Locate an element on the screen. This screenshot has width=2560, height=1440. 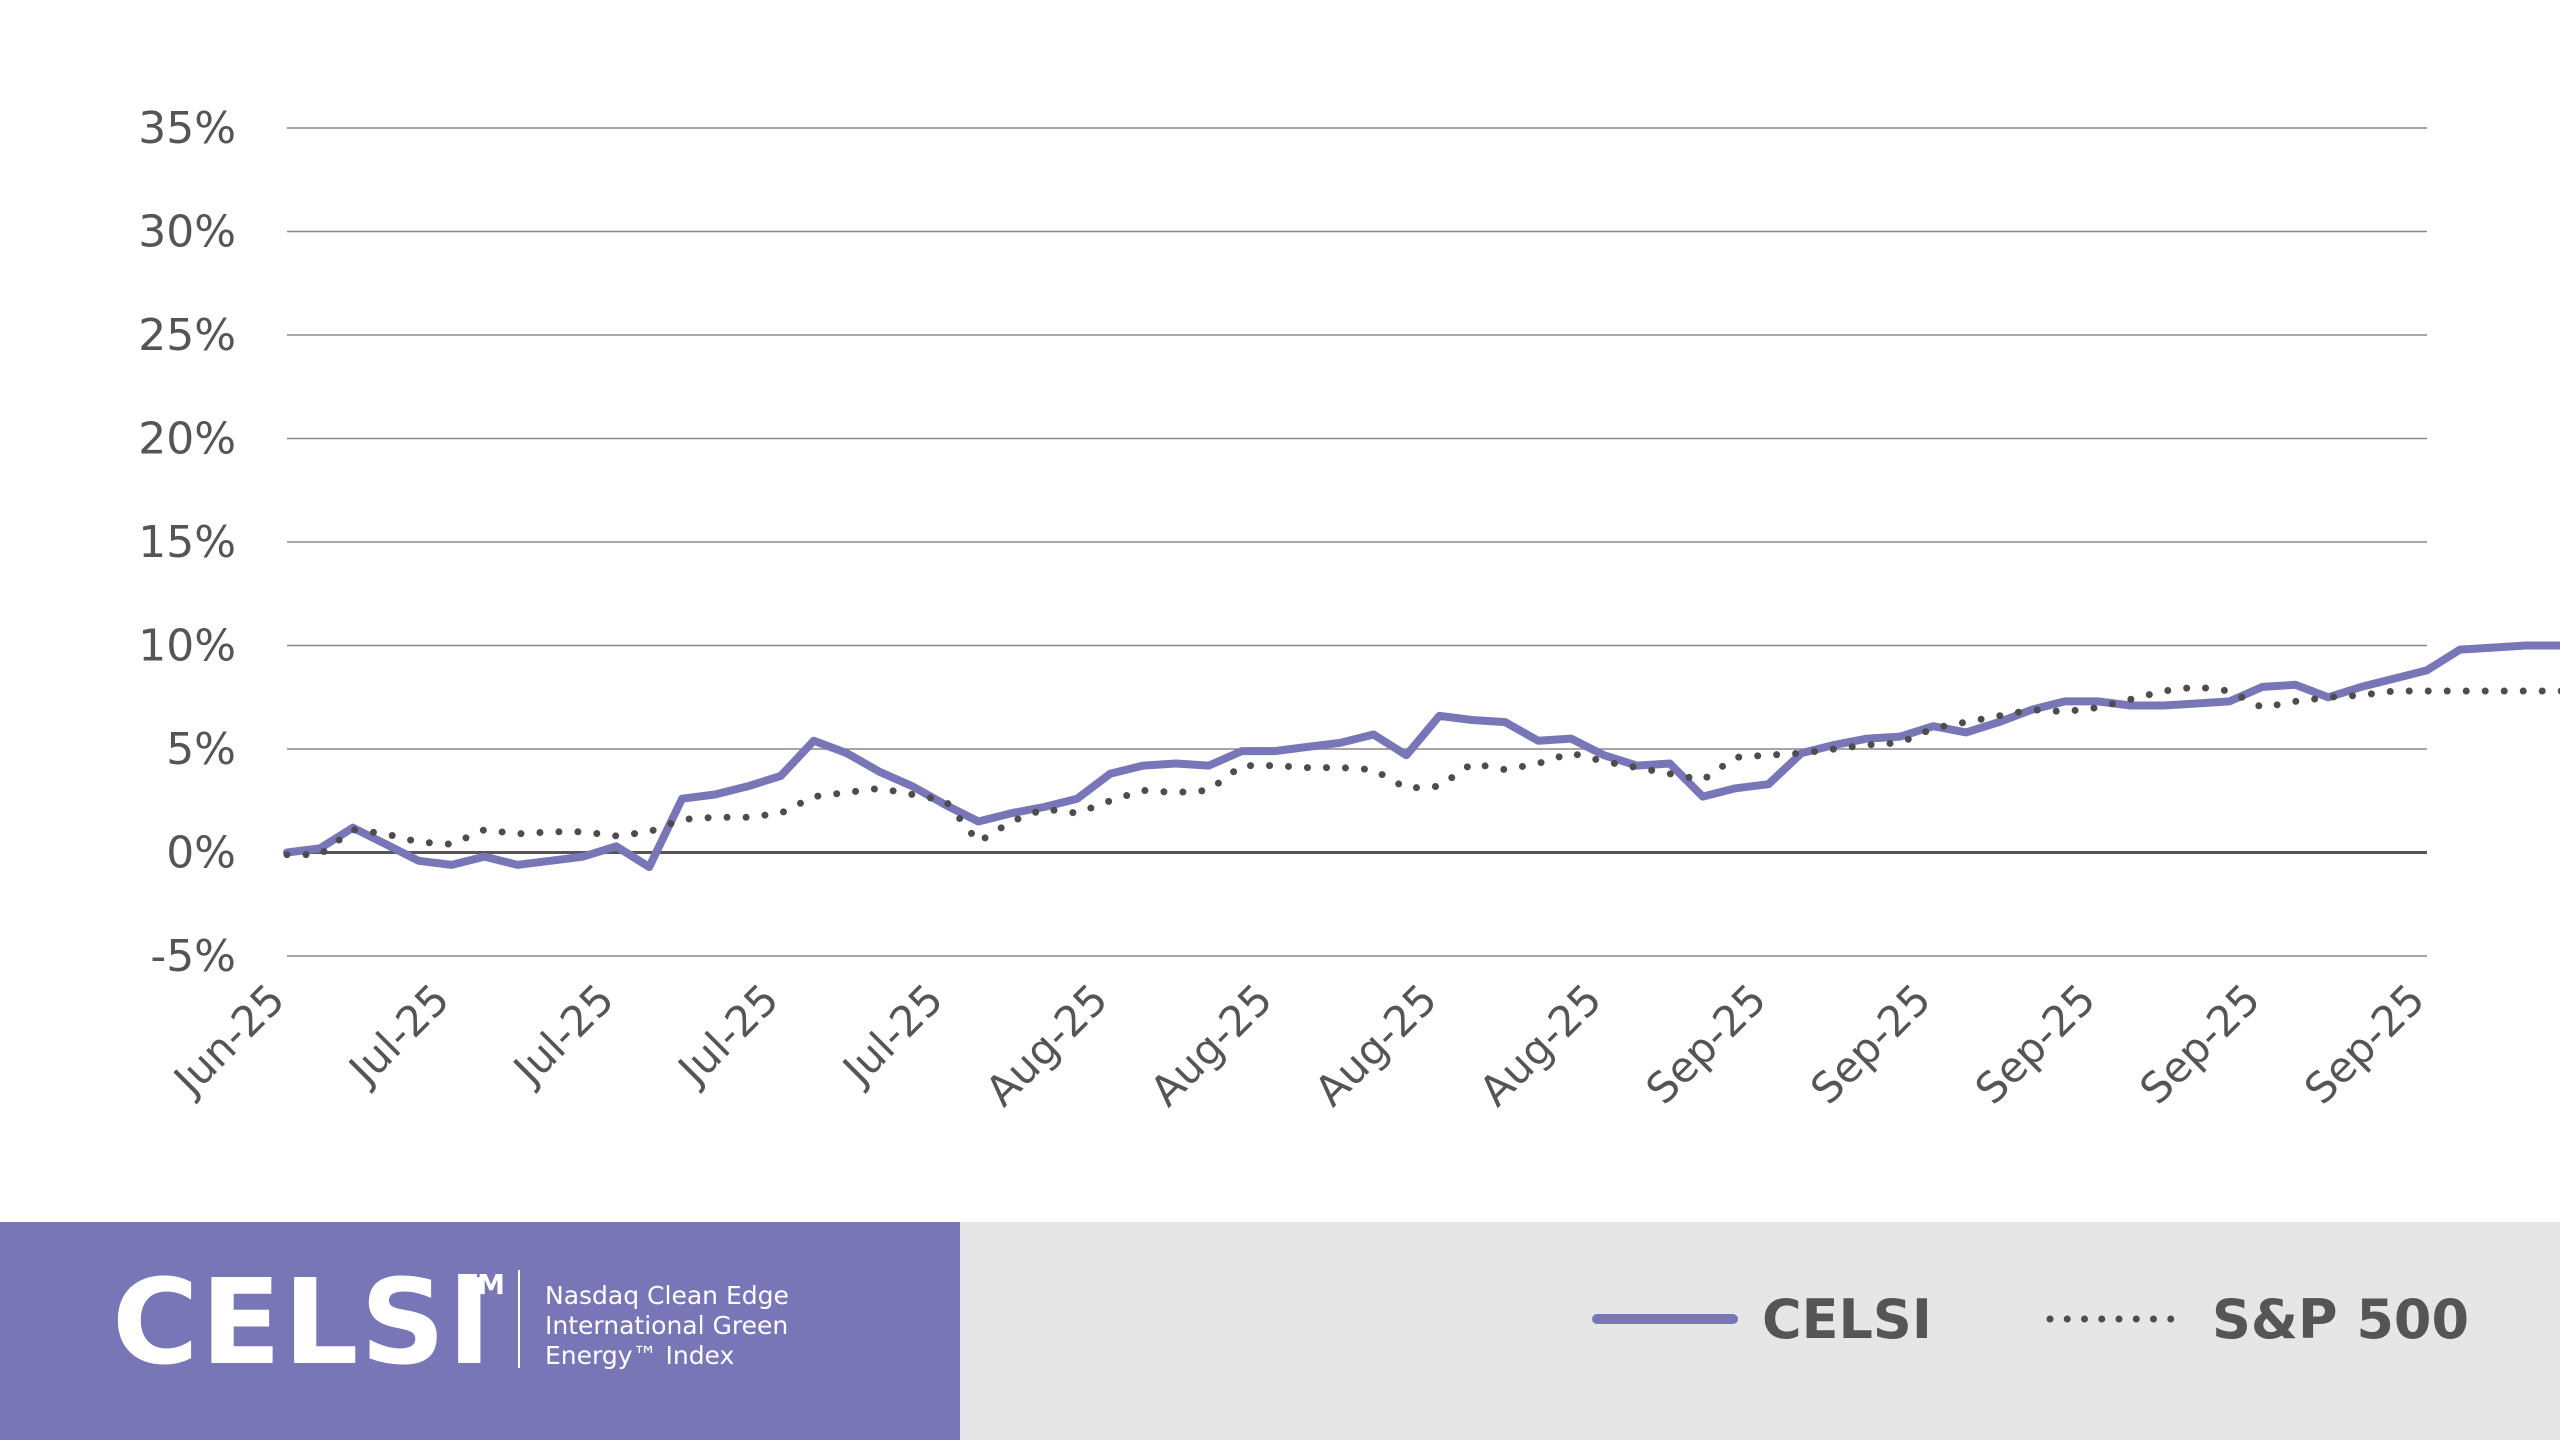
series-lines is located at coordinates (1421, 756).